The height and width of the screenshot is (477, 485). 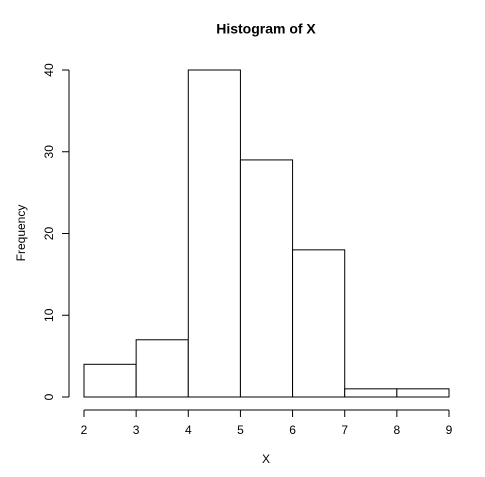 What do you see at coordinates (84, 430) in the screenshot?
I see `x-tick-label: 2` at bounding box center [84, 430].